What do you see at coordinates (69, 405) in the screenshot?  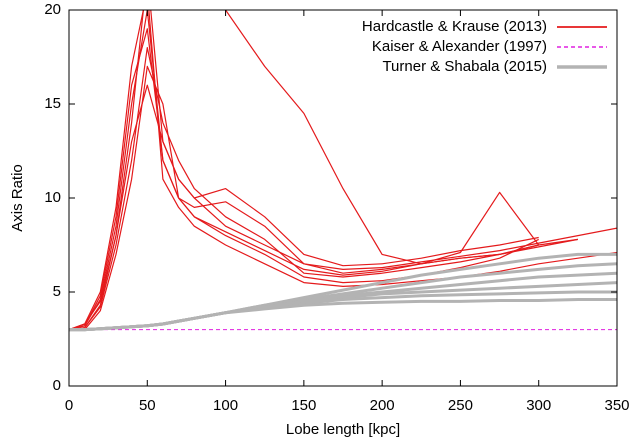 I see `x-tick-label: 0` at bounding box center [69, 405].